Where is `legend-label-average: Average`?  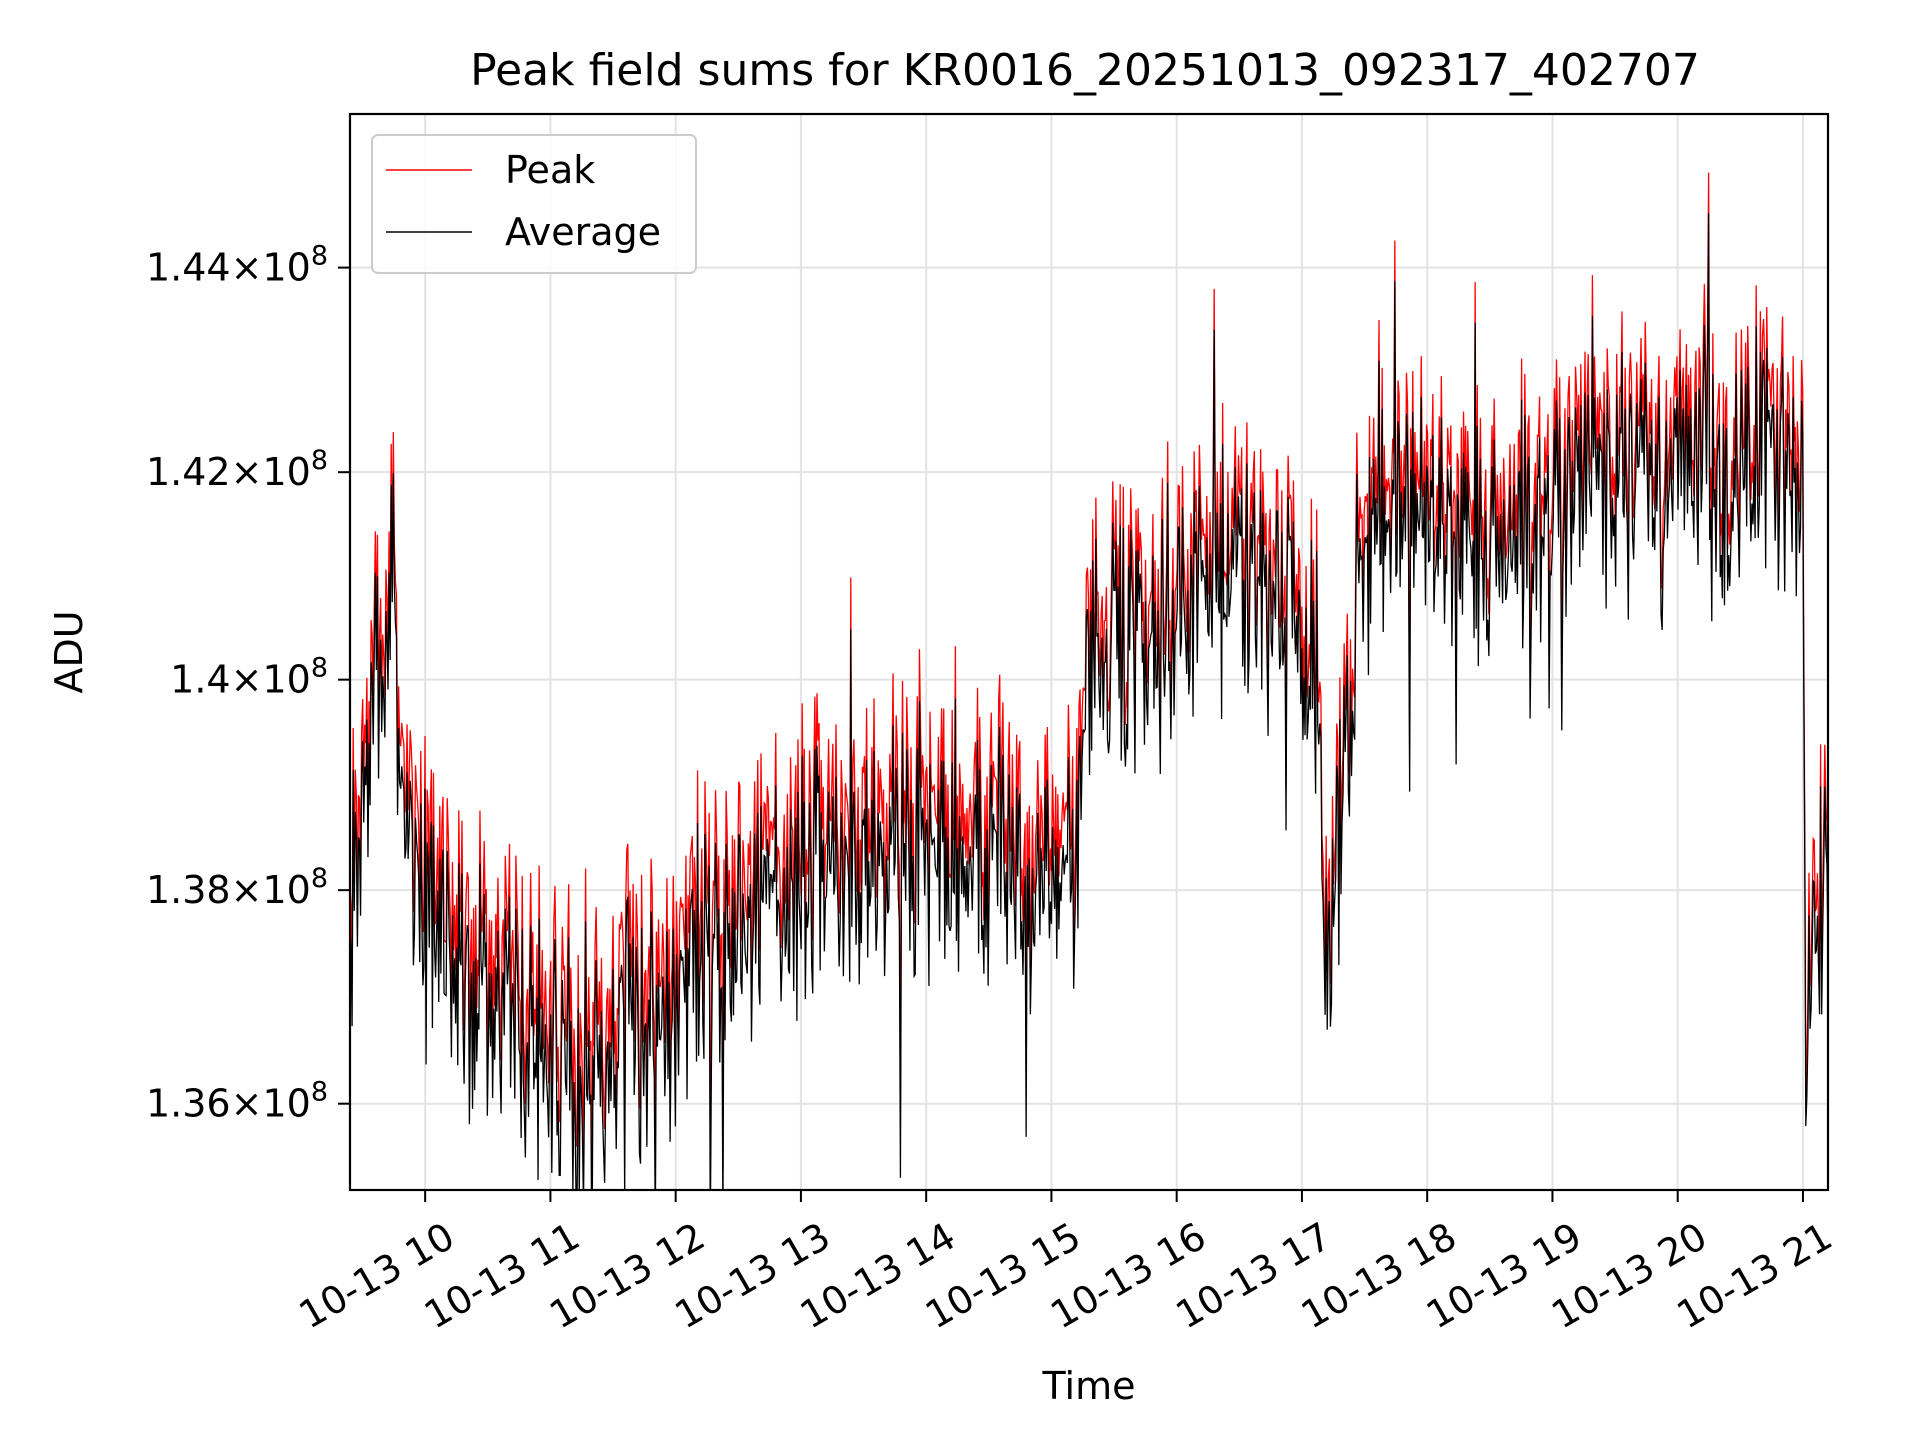
legend-label-average: Average is located at coordinates (583, 232).